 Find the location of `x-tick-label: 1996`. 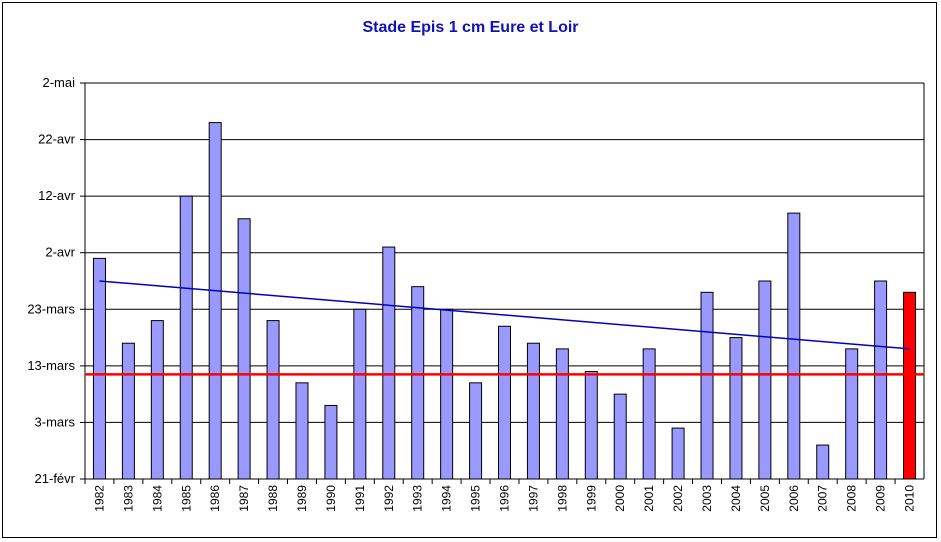

x-tick-label: 1996 is located at coordinates (505, 498).